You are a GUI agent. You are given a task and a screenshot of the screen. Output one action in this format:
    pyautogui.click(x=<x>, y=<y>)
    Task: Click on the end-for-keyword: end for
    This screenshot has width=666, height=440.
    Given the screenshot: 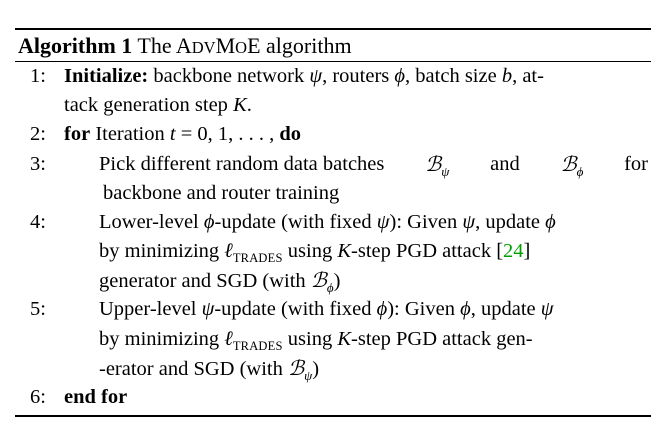 What is the action you would take?
    pyautogui.click(x=96, y=397)
    